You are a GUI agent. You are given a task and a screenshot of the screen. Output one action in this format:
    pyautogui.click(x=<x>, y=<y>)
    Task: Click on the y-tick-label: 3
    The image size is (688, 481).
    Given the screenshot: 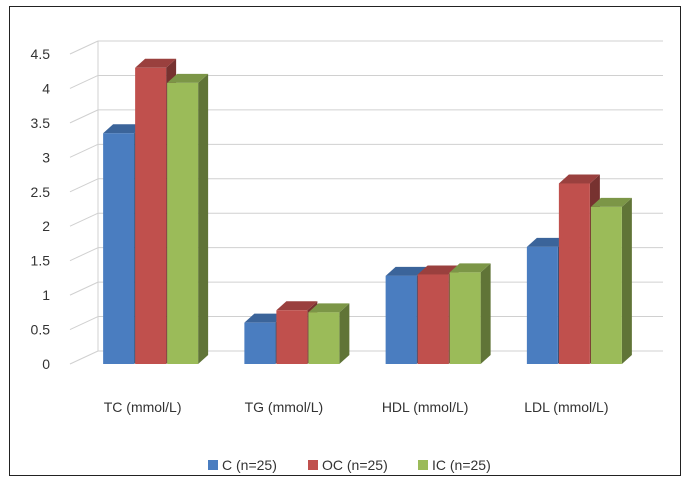 What is the action you would take?
    pyautogui.click(x=46, y=157)
    